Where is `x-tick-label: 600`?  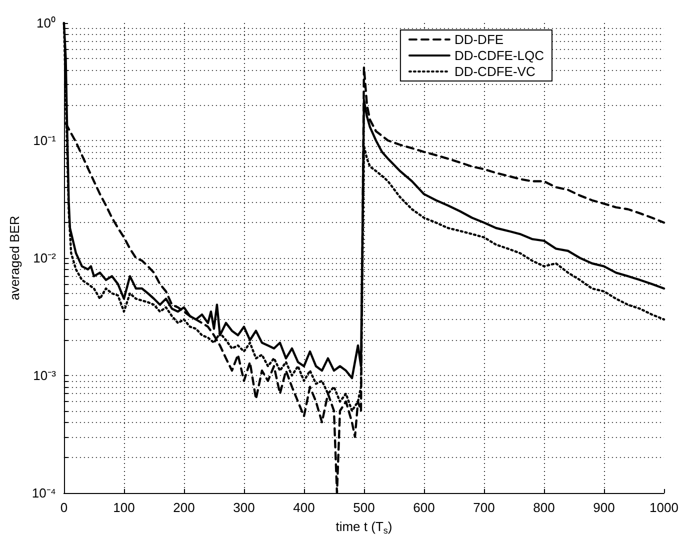 x-tick-label: 600 is located at coordinates (424, 507).